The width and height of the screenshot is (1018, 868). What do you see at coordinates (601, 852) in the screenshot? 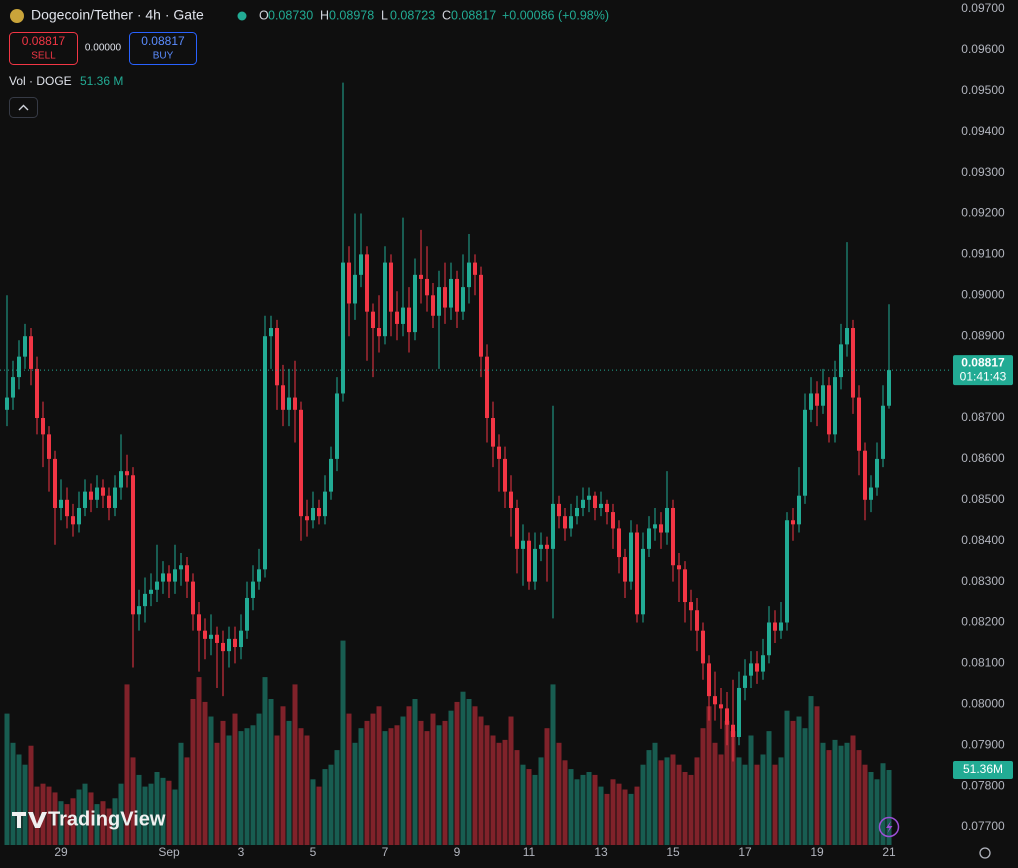
I see `x-tick-label: 13` at bounding box center [601, 852].